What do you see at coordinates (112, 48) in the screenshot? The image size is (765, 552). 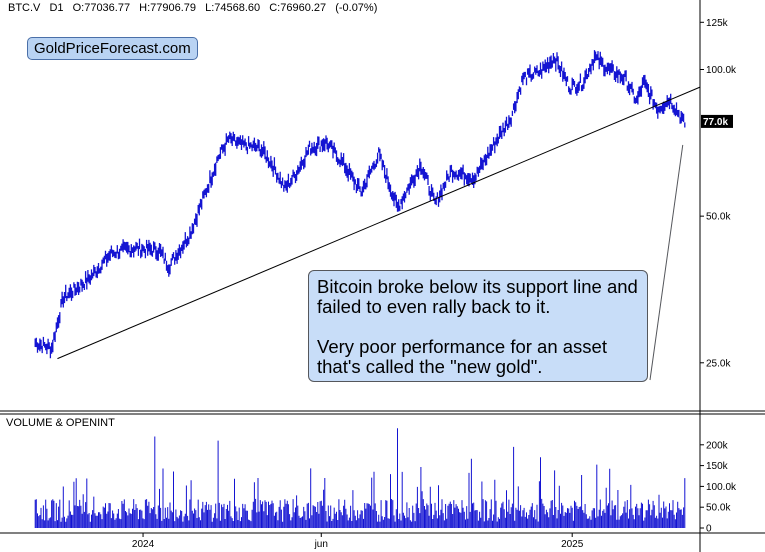 I see `site-badge: GoldPriceForecast.com` at bounding box center [112, 48].